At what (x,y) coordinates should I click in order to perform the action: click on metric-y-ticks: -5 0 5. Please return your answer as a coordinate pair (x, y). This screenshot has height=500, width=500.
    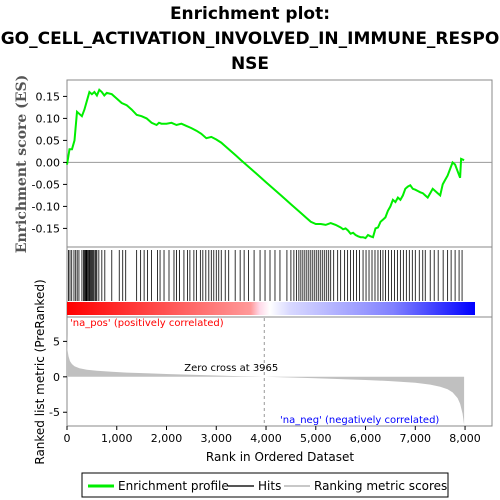
    Looking at the image, I should click on (58, 377).